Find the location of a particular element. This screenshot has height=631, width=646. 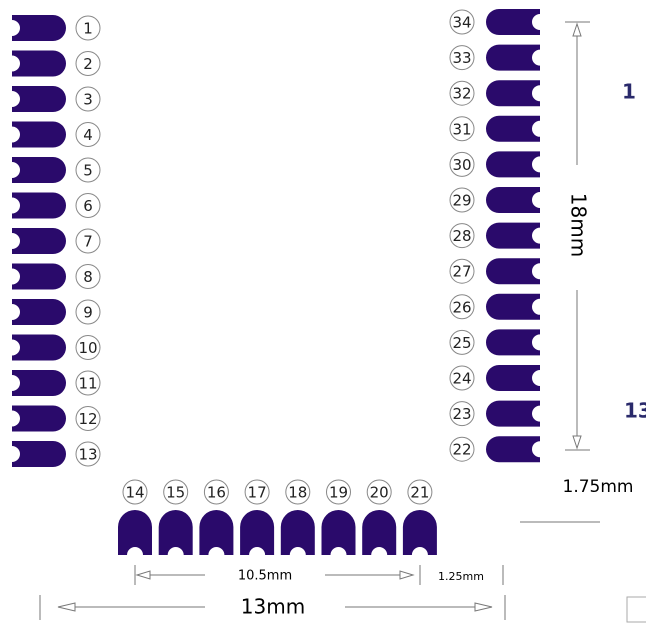

pin-number: 24 is located at coordinates (461, 379).